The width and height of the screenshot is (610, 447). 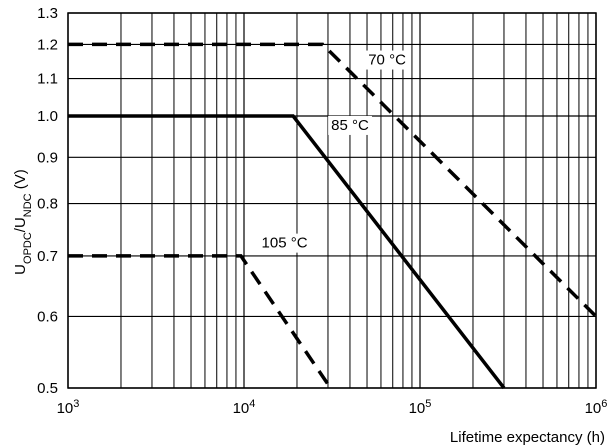 What do you see at coordinates (47, 388) in the screenshot?
I see `y-tick-label: 0.5` at bounding box center [47, 388].